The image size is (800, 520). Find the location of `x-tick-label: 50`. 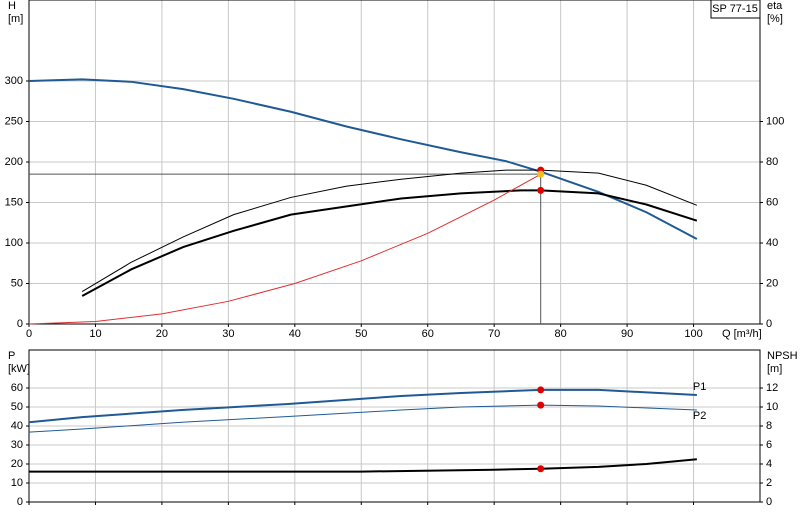

x-tick-label: 50 is located at coordinates (361, 334).